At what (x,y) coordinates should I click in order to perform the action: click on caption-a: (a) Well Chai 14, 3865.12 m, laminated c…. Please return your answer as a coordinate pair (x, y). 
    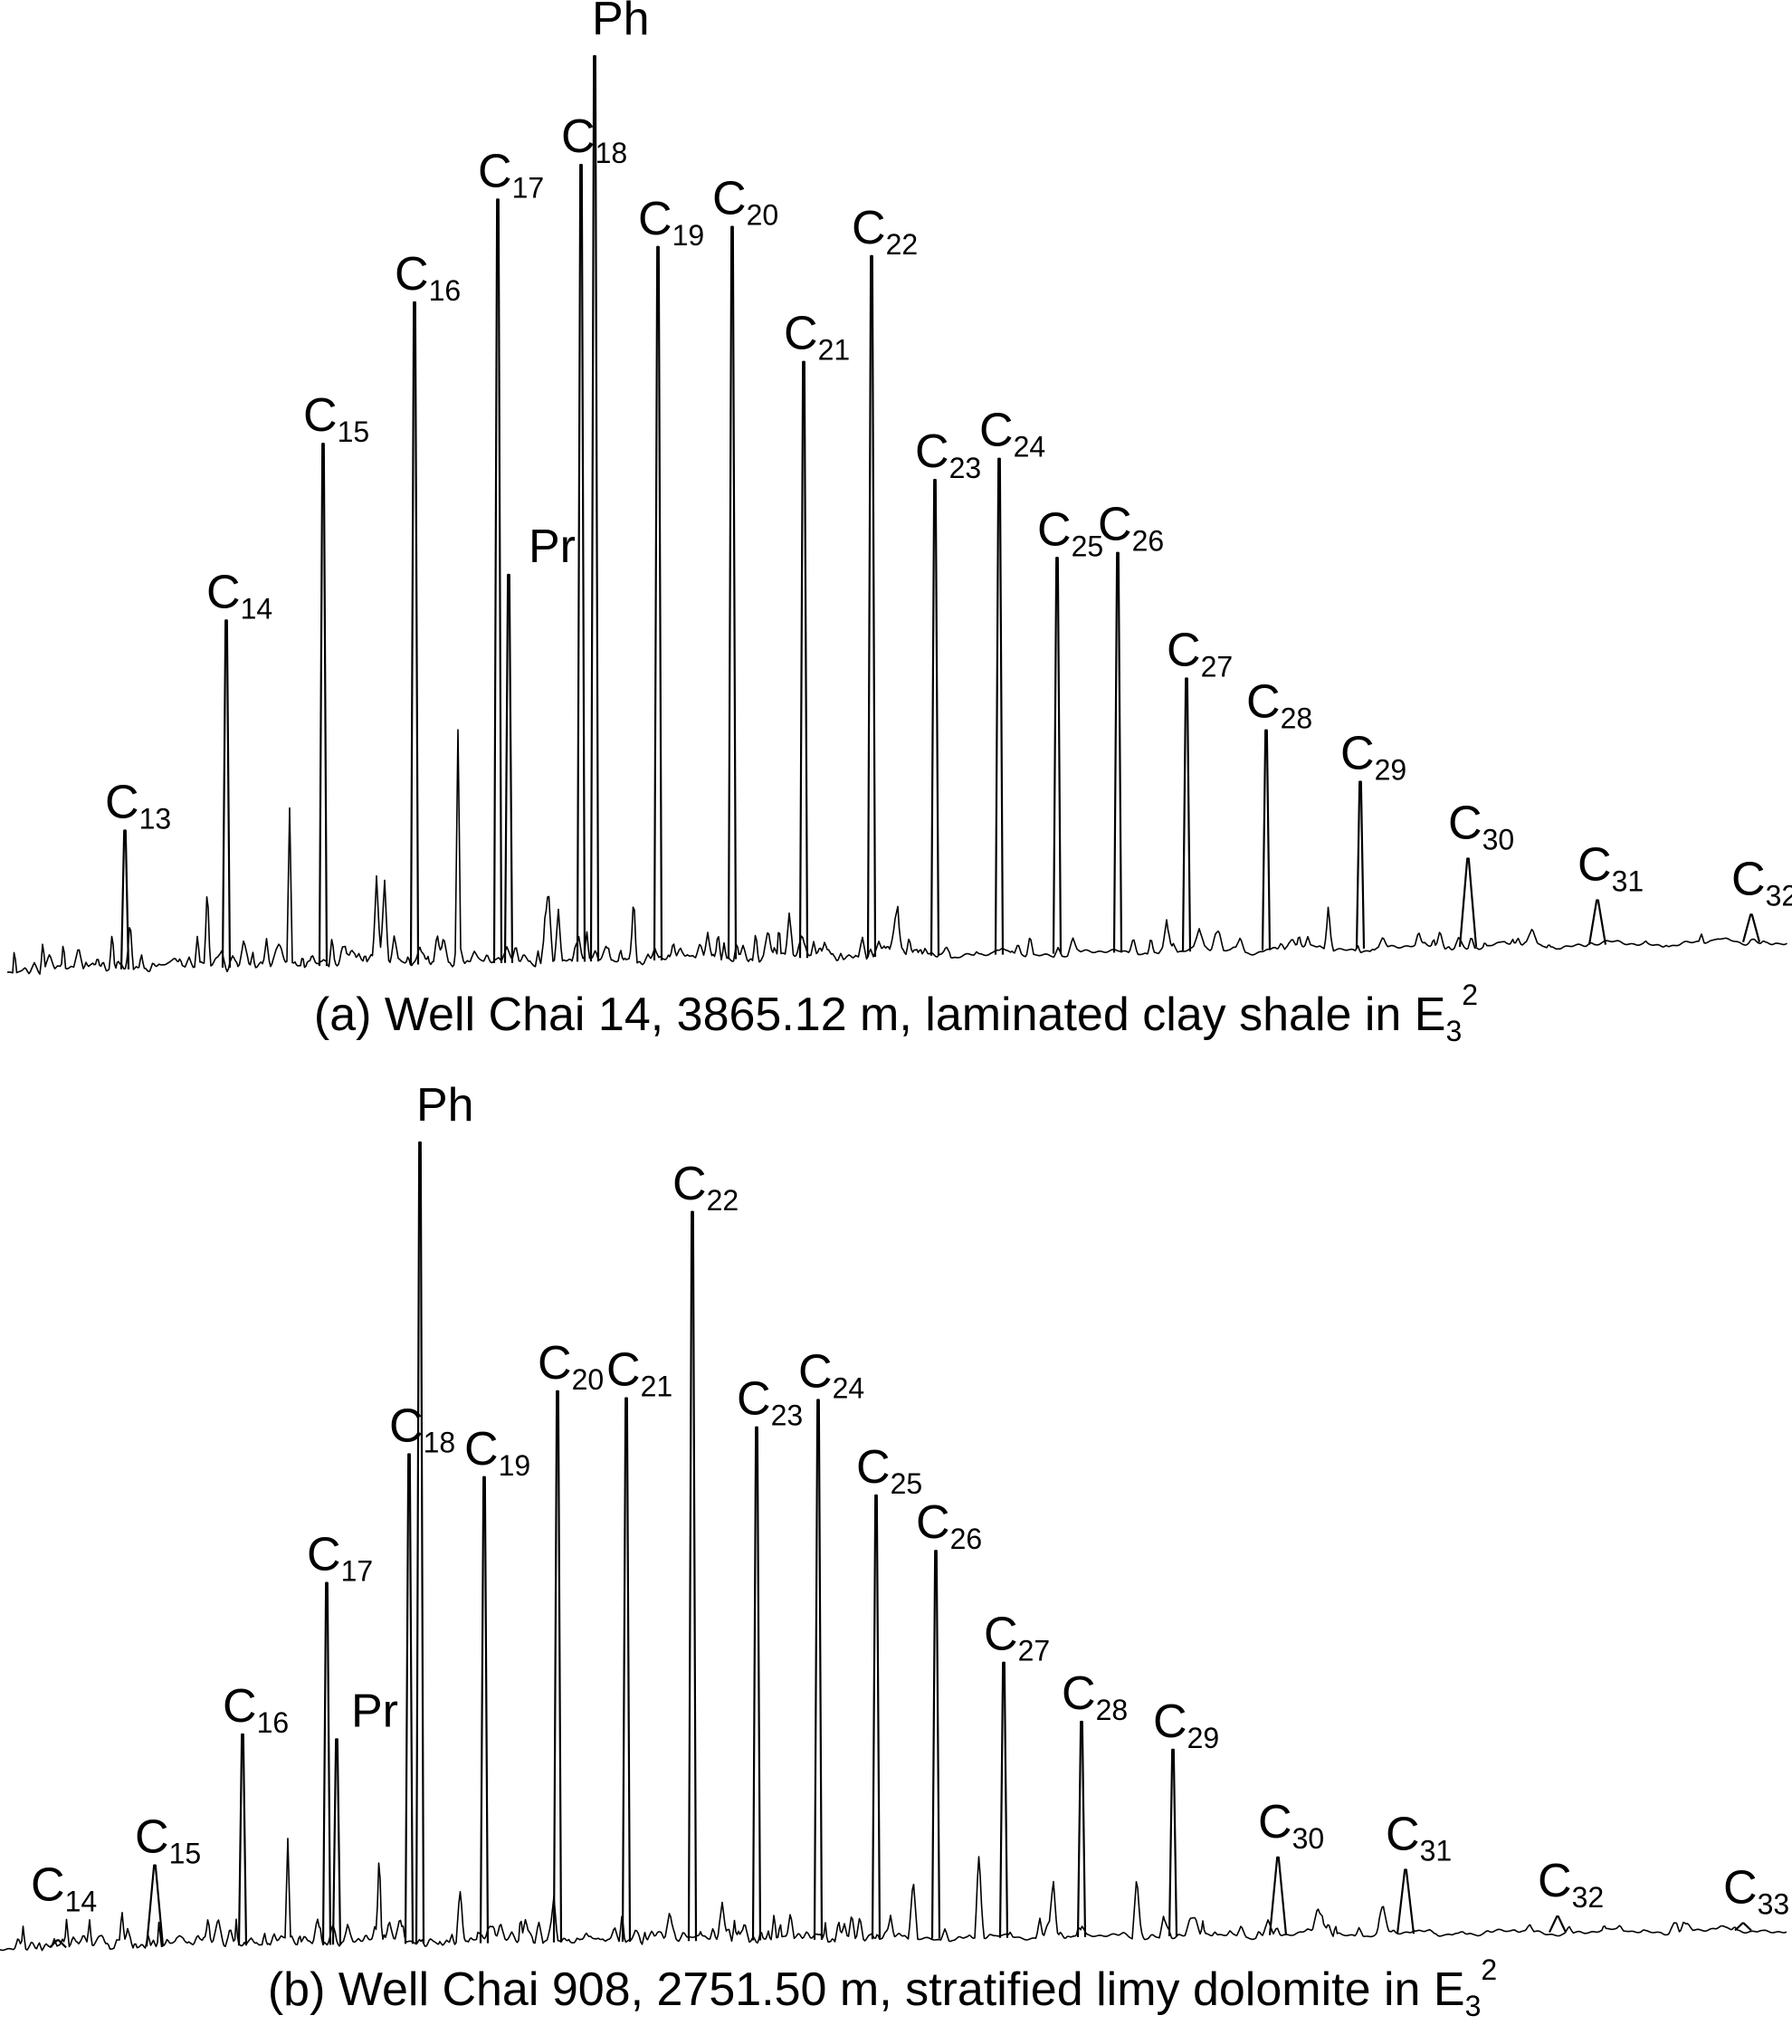
    Looking at the image, I should click on (896, 1013).